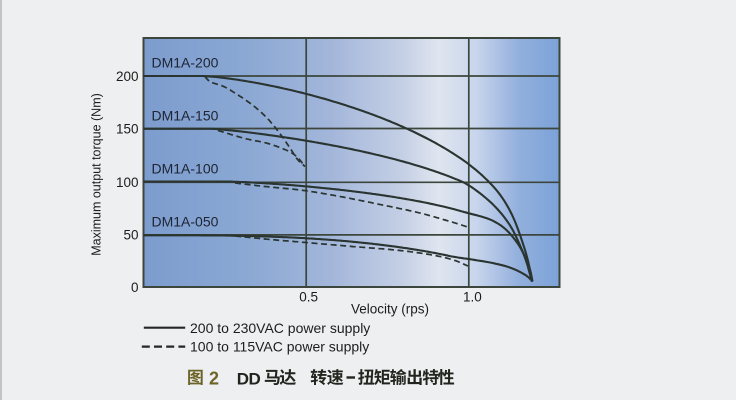 Image resolution: width=736 pixels, height=400 pixels. Describe the element at coordinates (280, 328) in the screenshot. I see `svg-text: 200 to 230VAC power supply` at that location.